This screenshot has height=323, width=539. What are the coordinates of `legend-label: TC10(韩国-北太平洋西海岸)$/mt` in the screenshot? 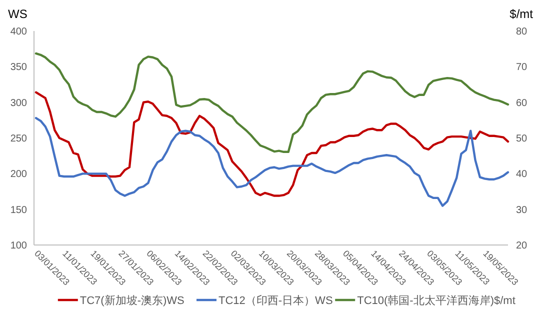 It's located at (436, 300).